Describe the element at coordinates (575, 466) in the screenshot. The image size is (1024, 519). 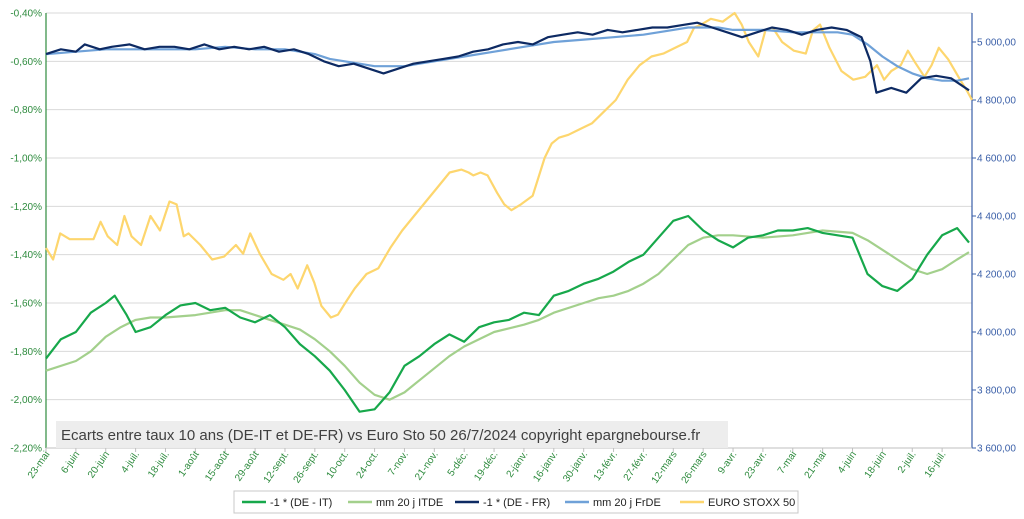
I see `x-tick-label: 30-janv.` at that location.